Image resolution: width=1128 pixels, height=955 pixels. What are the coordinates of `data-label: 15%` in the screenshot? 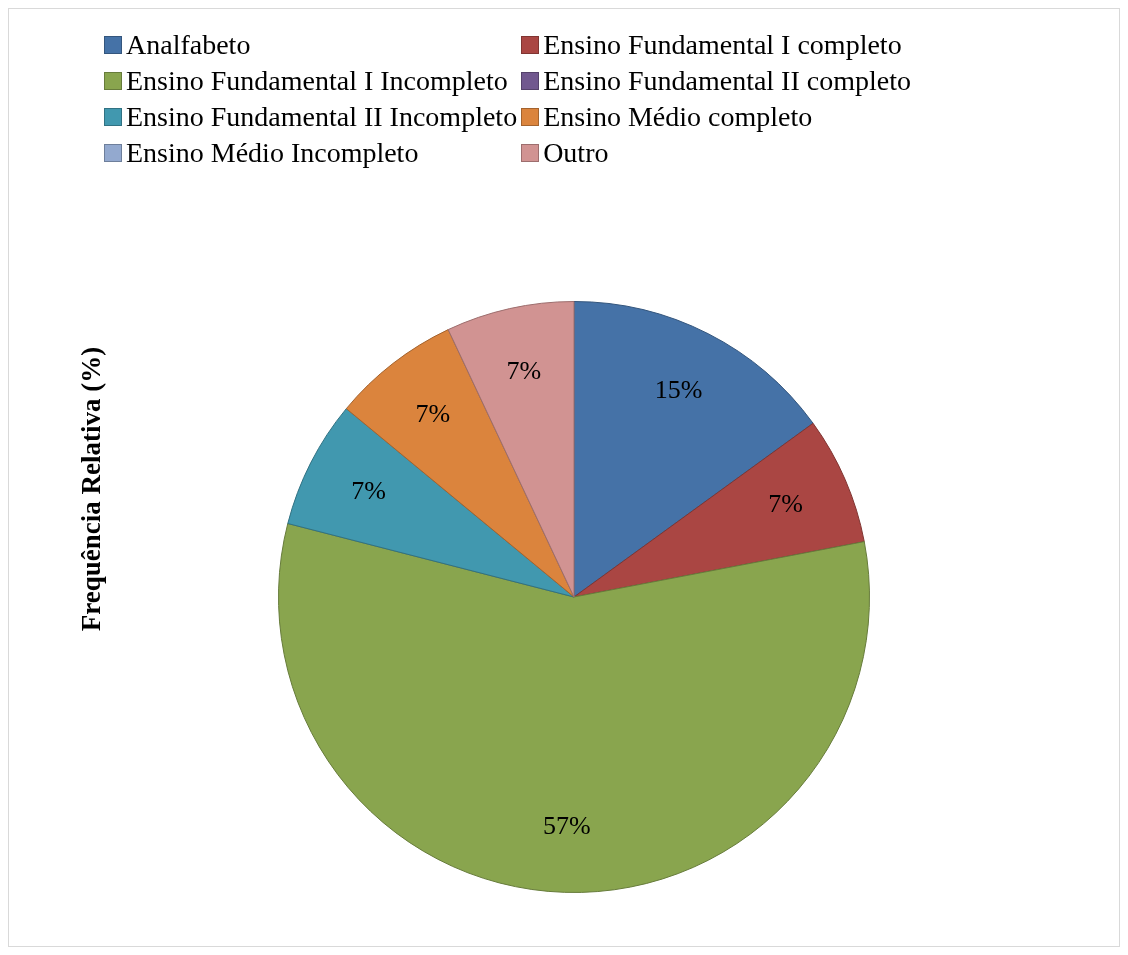 It's located at (678, 390).